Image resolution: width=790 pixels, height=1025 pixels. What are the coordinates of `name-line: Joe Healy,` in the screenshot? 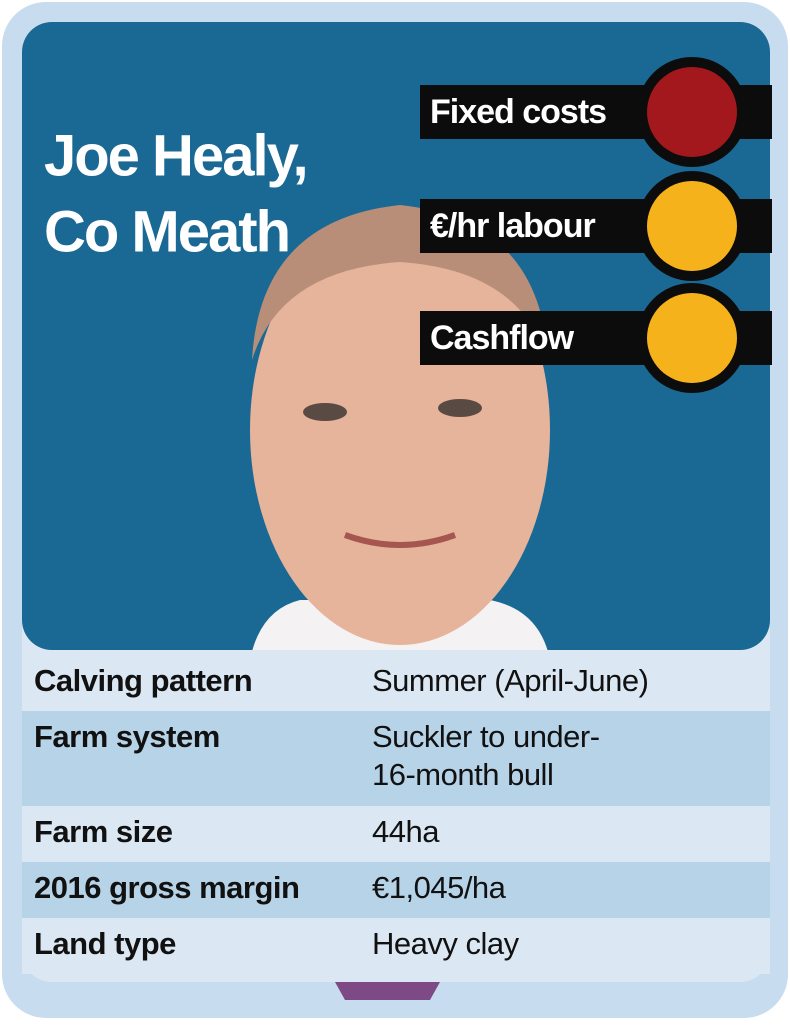 It's located at (175, 155).